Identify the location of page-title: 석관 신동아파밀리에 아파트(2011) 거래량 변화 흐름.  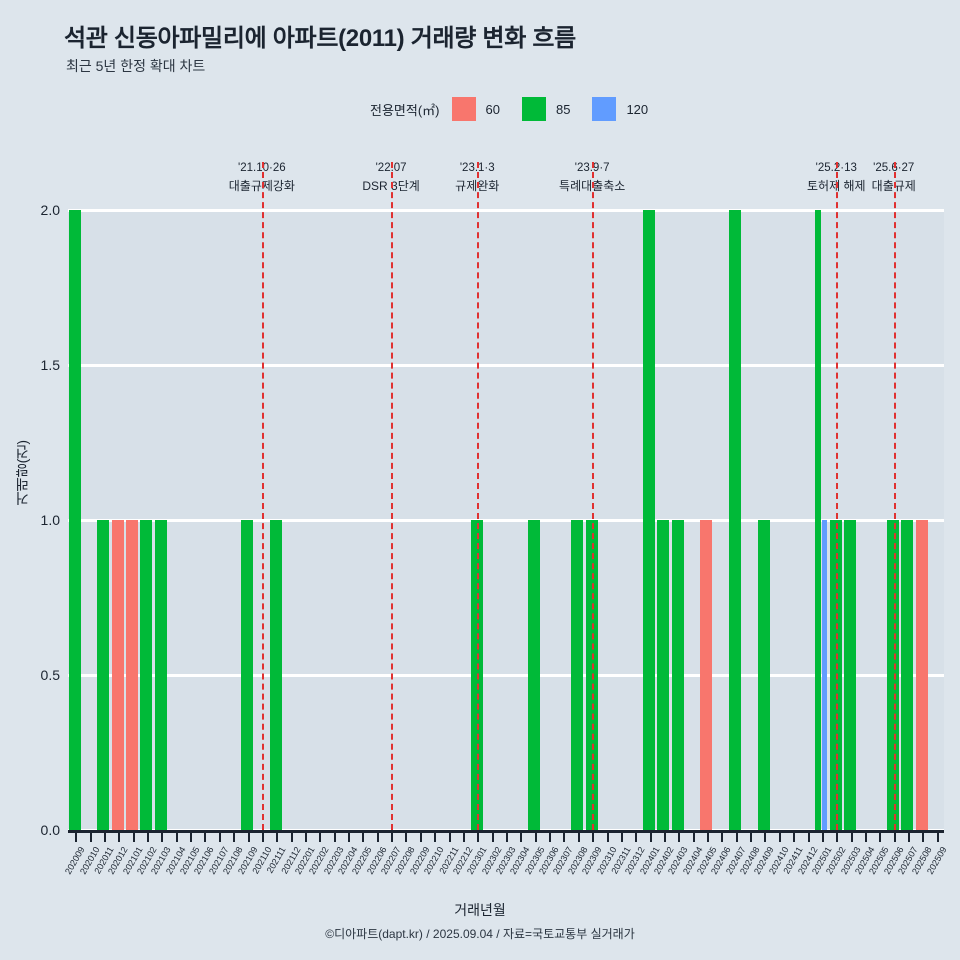
(320, 38).